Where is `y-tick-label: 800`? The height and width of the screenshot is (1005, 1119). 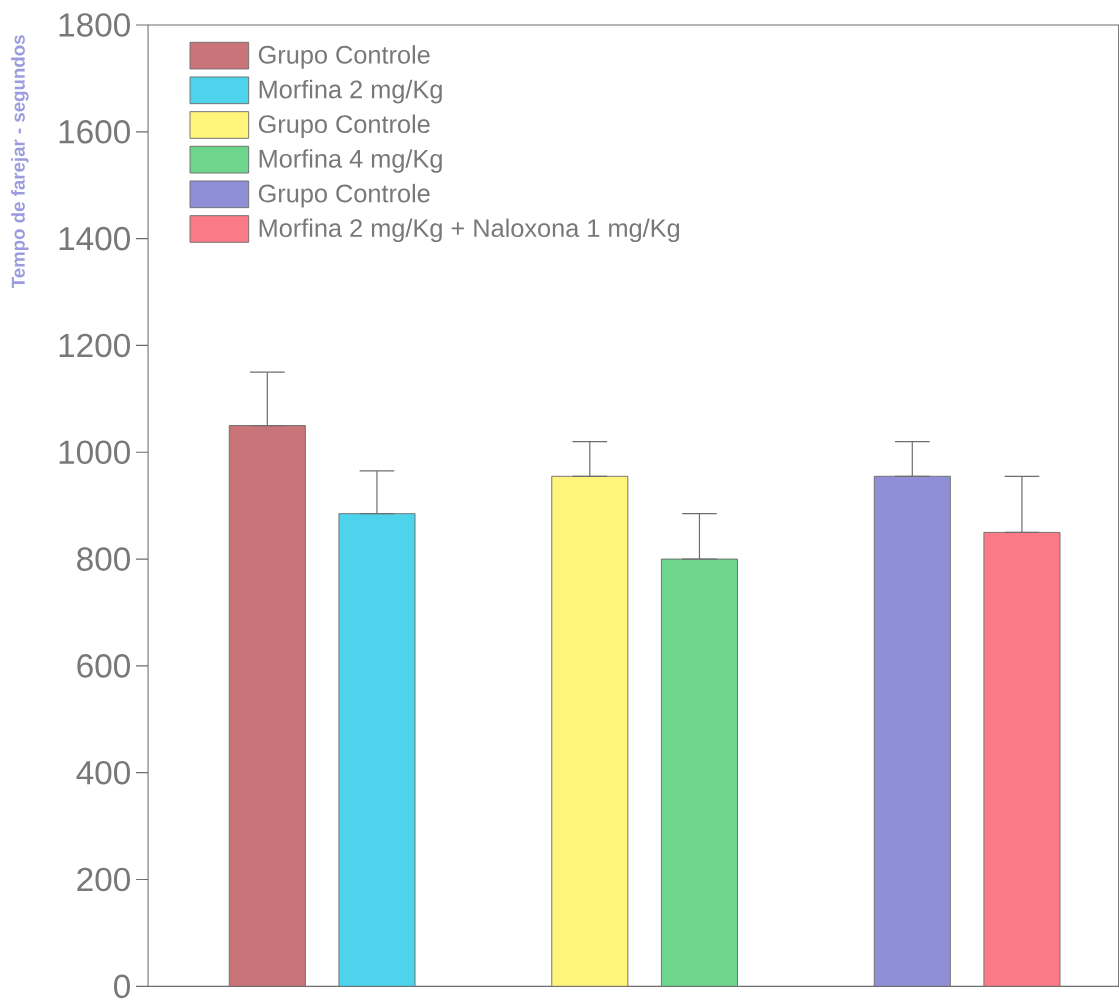
y-tick-label: 800 is located at coordinates (103, 559).